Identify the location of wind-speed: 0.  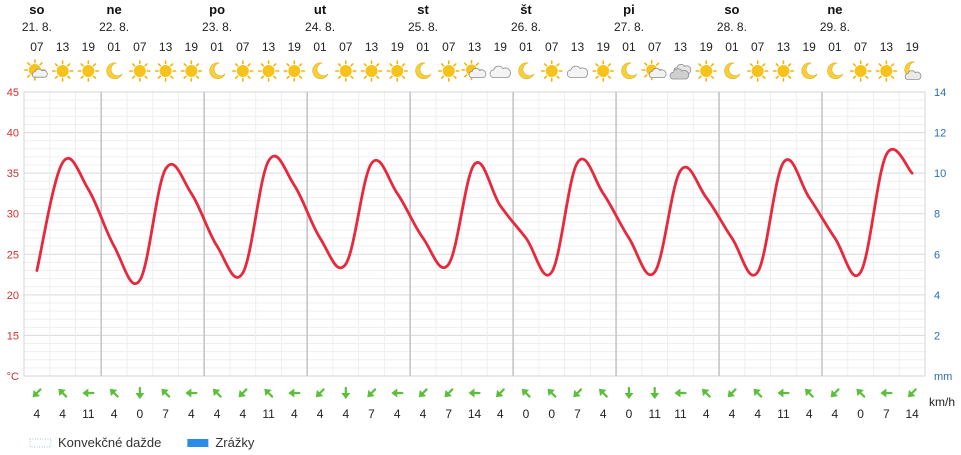
(551, 414).